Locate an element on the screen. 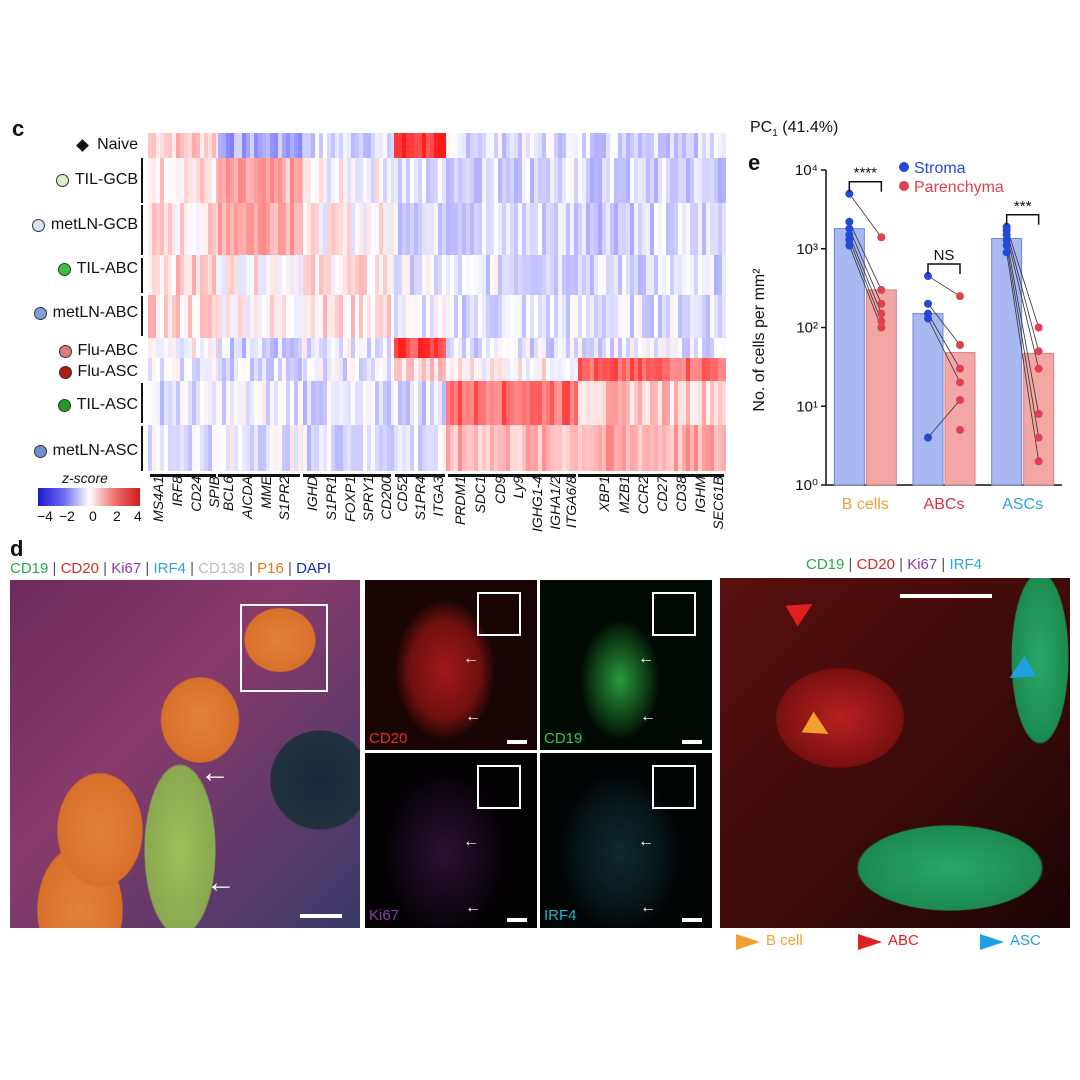 Image resolution: width=1080 pixels, height=1080 pixels. point-parenchyma is located at coordinates (1038, 351).